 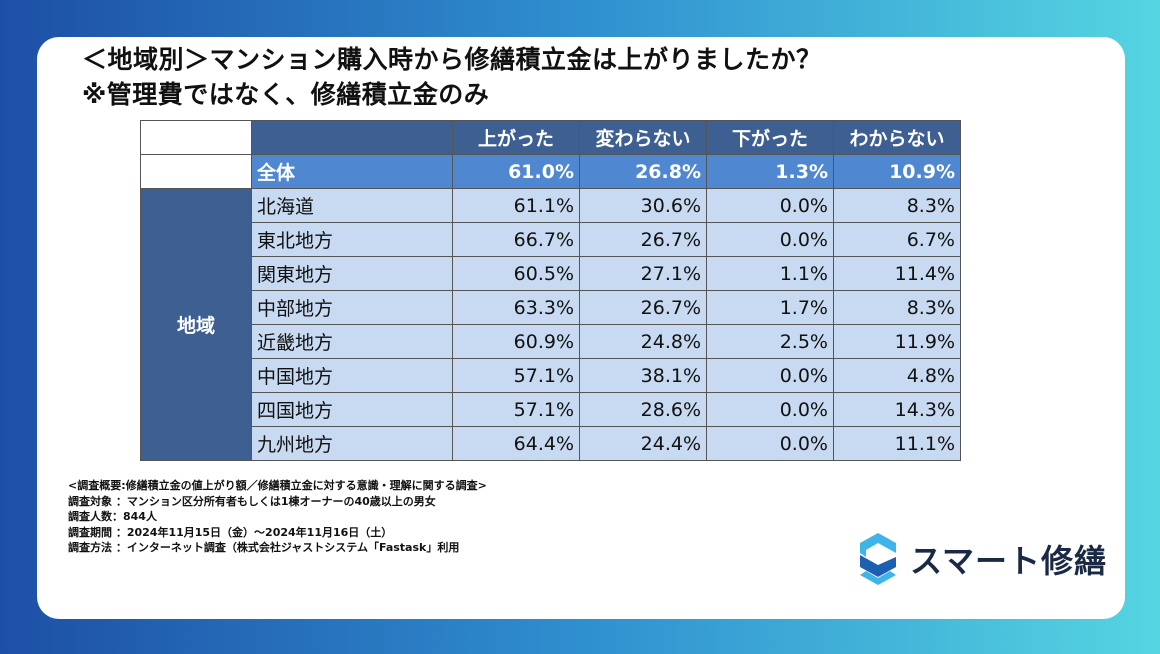 I want to click on note-overview: <調査概要:修繕積立金の値上がり額／修繕積立金に対する意識・理解に関する調査>, so click(x=277, y=485).